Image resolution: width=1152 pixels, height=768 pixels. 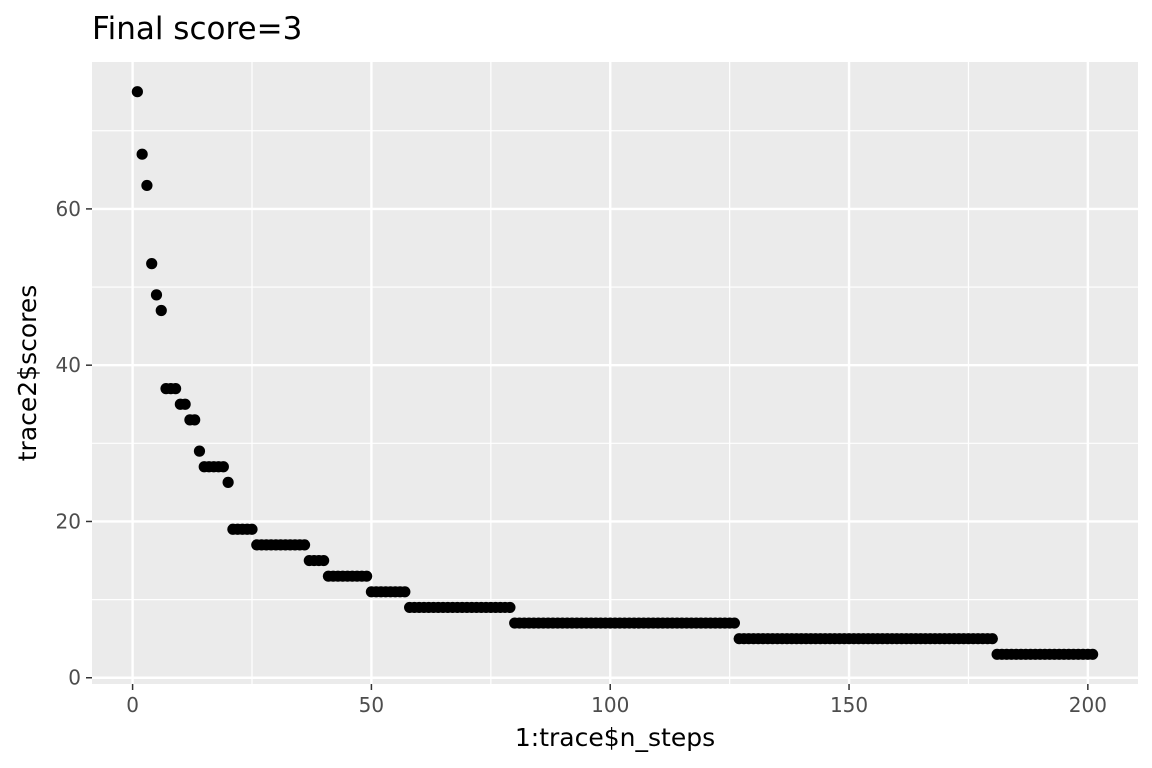 I want to click on x-axis: 0 50 100 150 200, so click(x=616, y=700).